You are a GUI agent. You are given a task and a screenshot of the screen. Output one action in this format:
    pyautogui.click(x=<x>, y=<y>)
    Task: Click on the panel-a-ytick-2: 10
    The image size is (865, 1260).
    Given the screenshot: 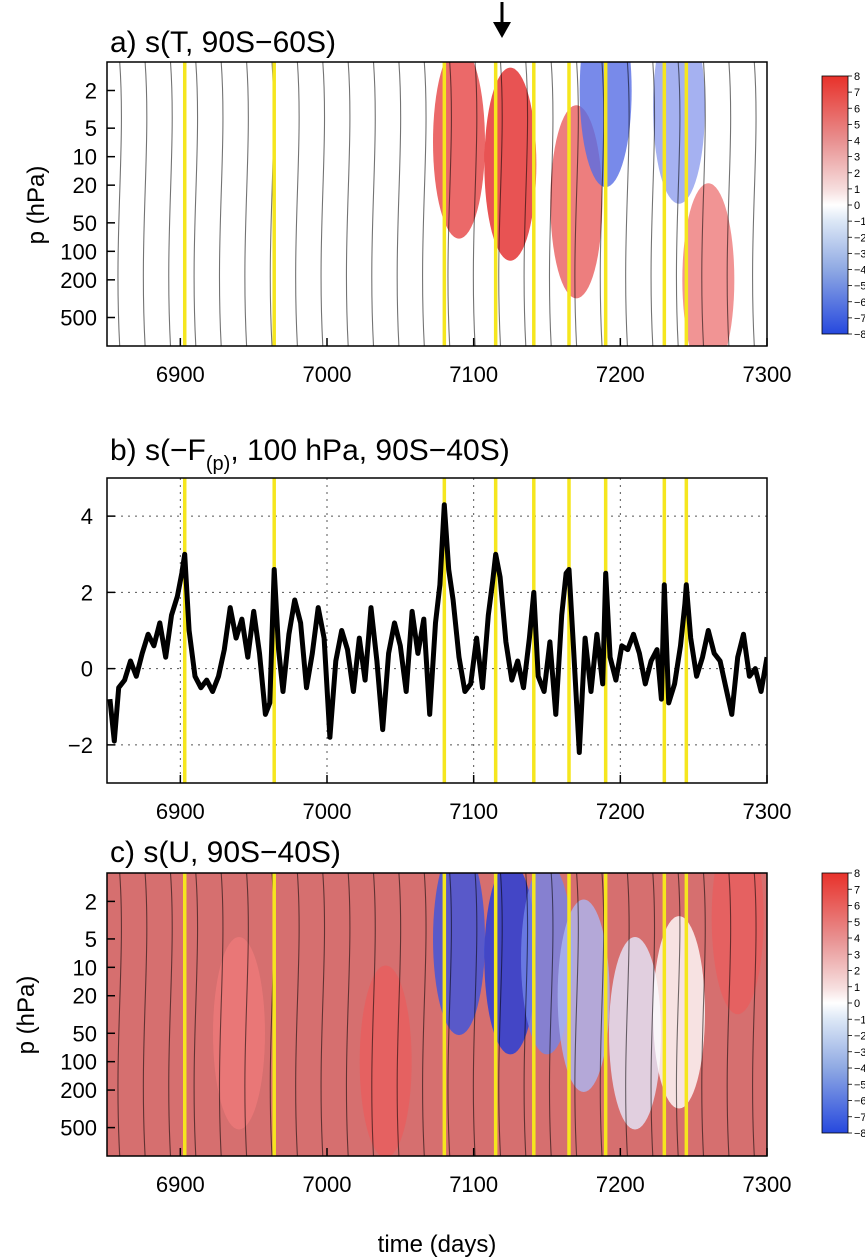 What is the action you would take?
    pyautogui.click(x=85, y=157)
    